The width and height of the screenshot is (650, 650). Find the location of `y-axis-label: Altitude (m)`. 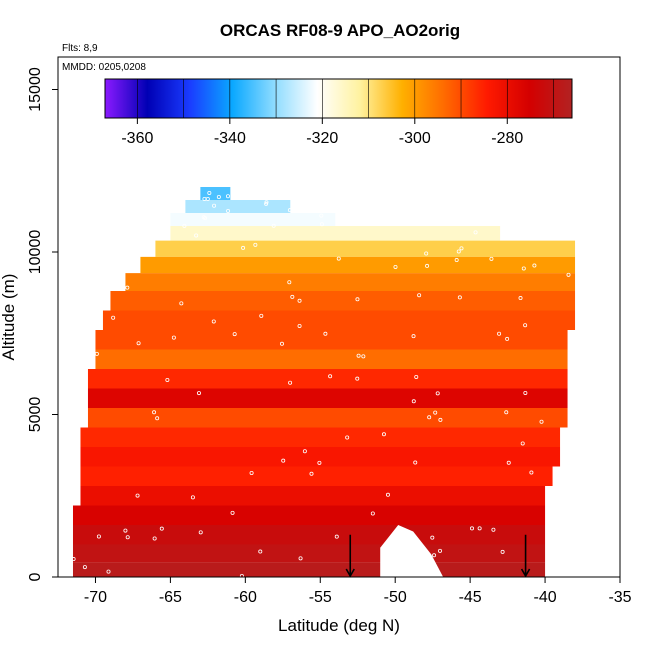

y-axis-label: Altitude (m) is located at coordinates (9, 317).